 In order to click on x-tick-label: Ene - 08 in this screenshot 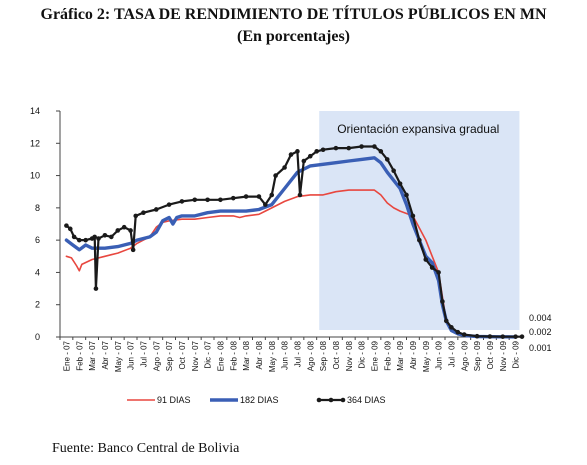, I will do `click(220, 355)`.